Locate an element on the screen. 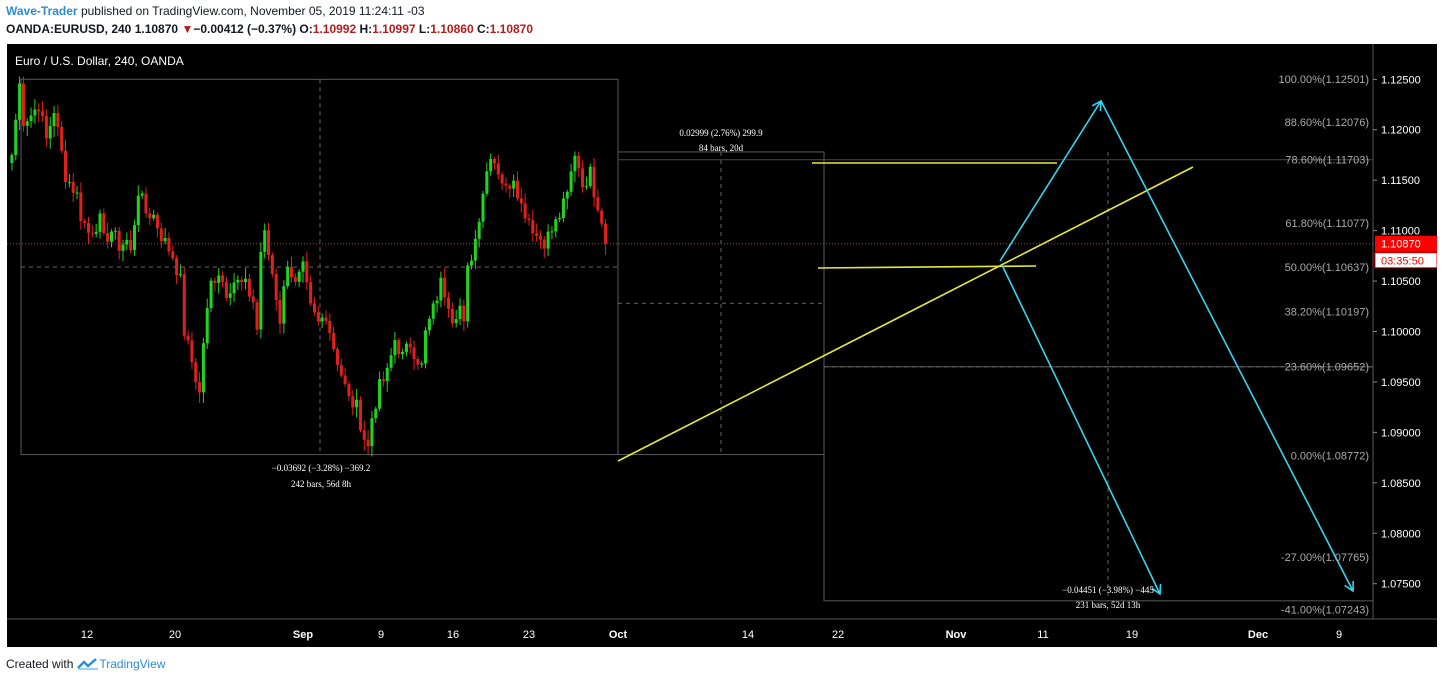 The height and width of the screenshot is (683, 1444). measure-2-delta: 0.02999 (2.76%) 299.9 is located at coordinates (721, 133).